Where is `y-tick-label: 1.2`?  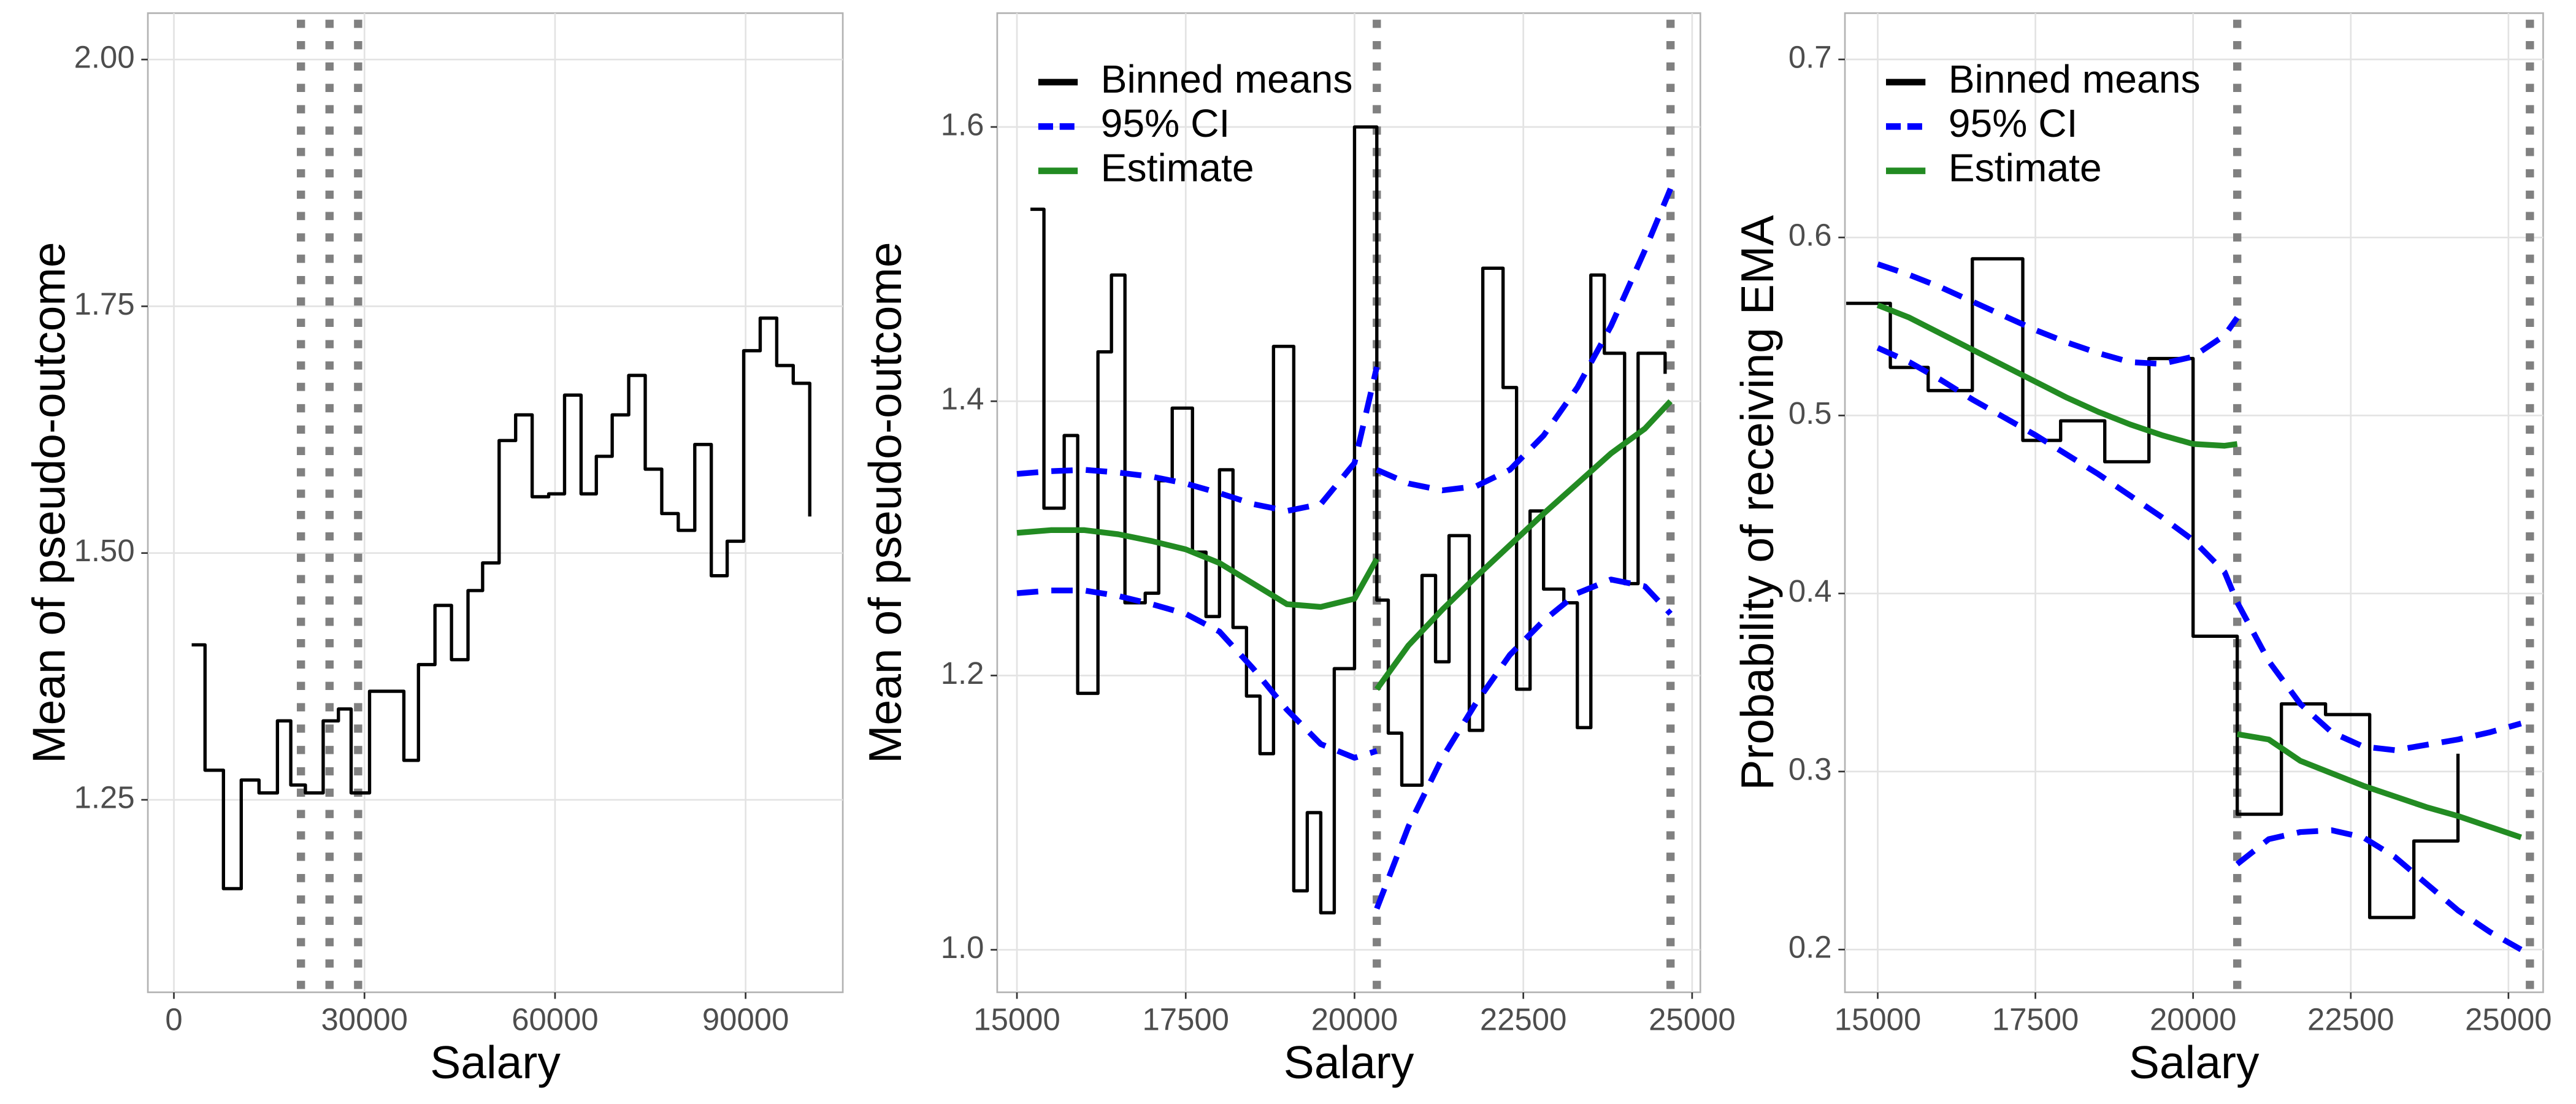 y-tick-label: 1.2 is located at coordinates (962, 673).